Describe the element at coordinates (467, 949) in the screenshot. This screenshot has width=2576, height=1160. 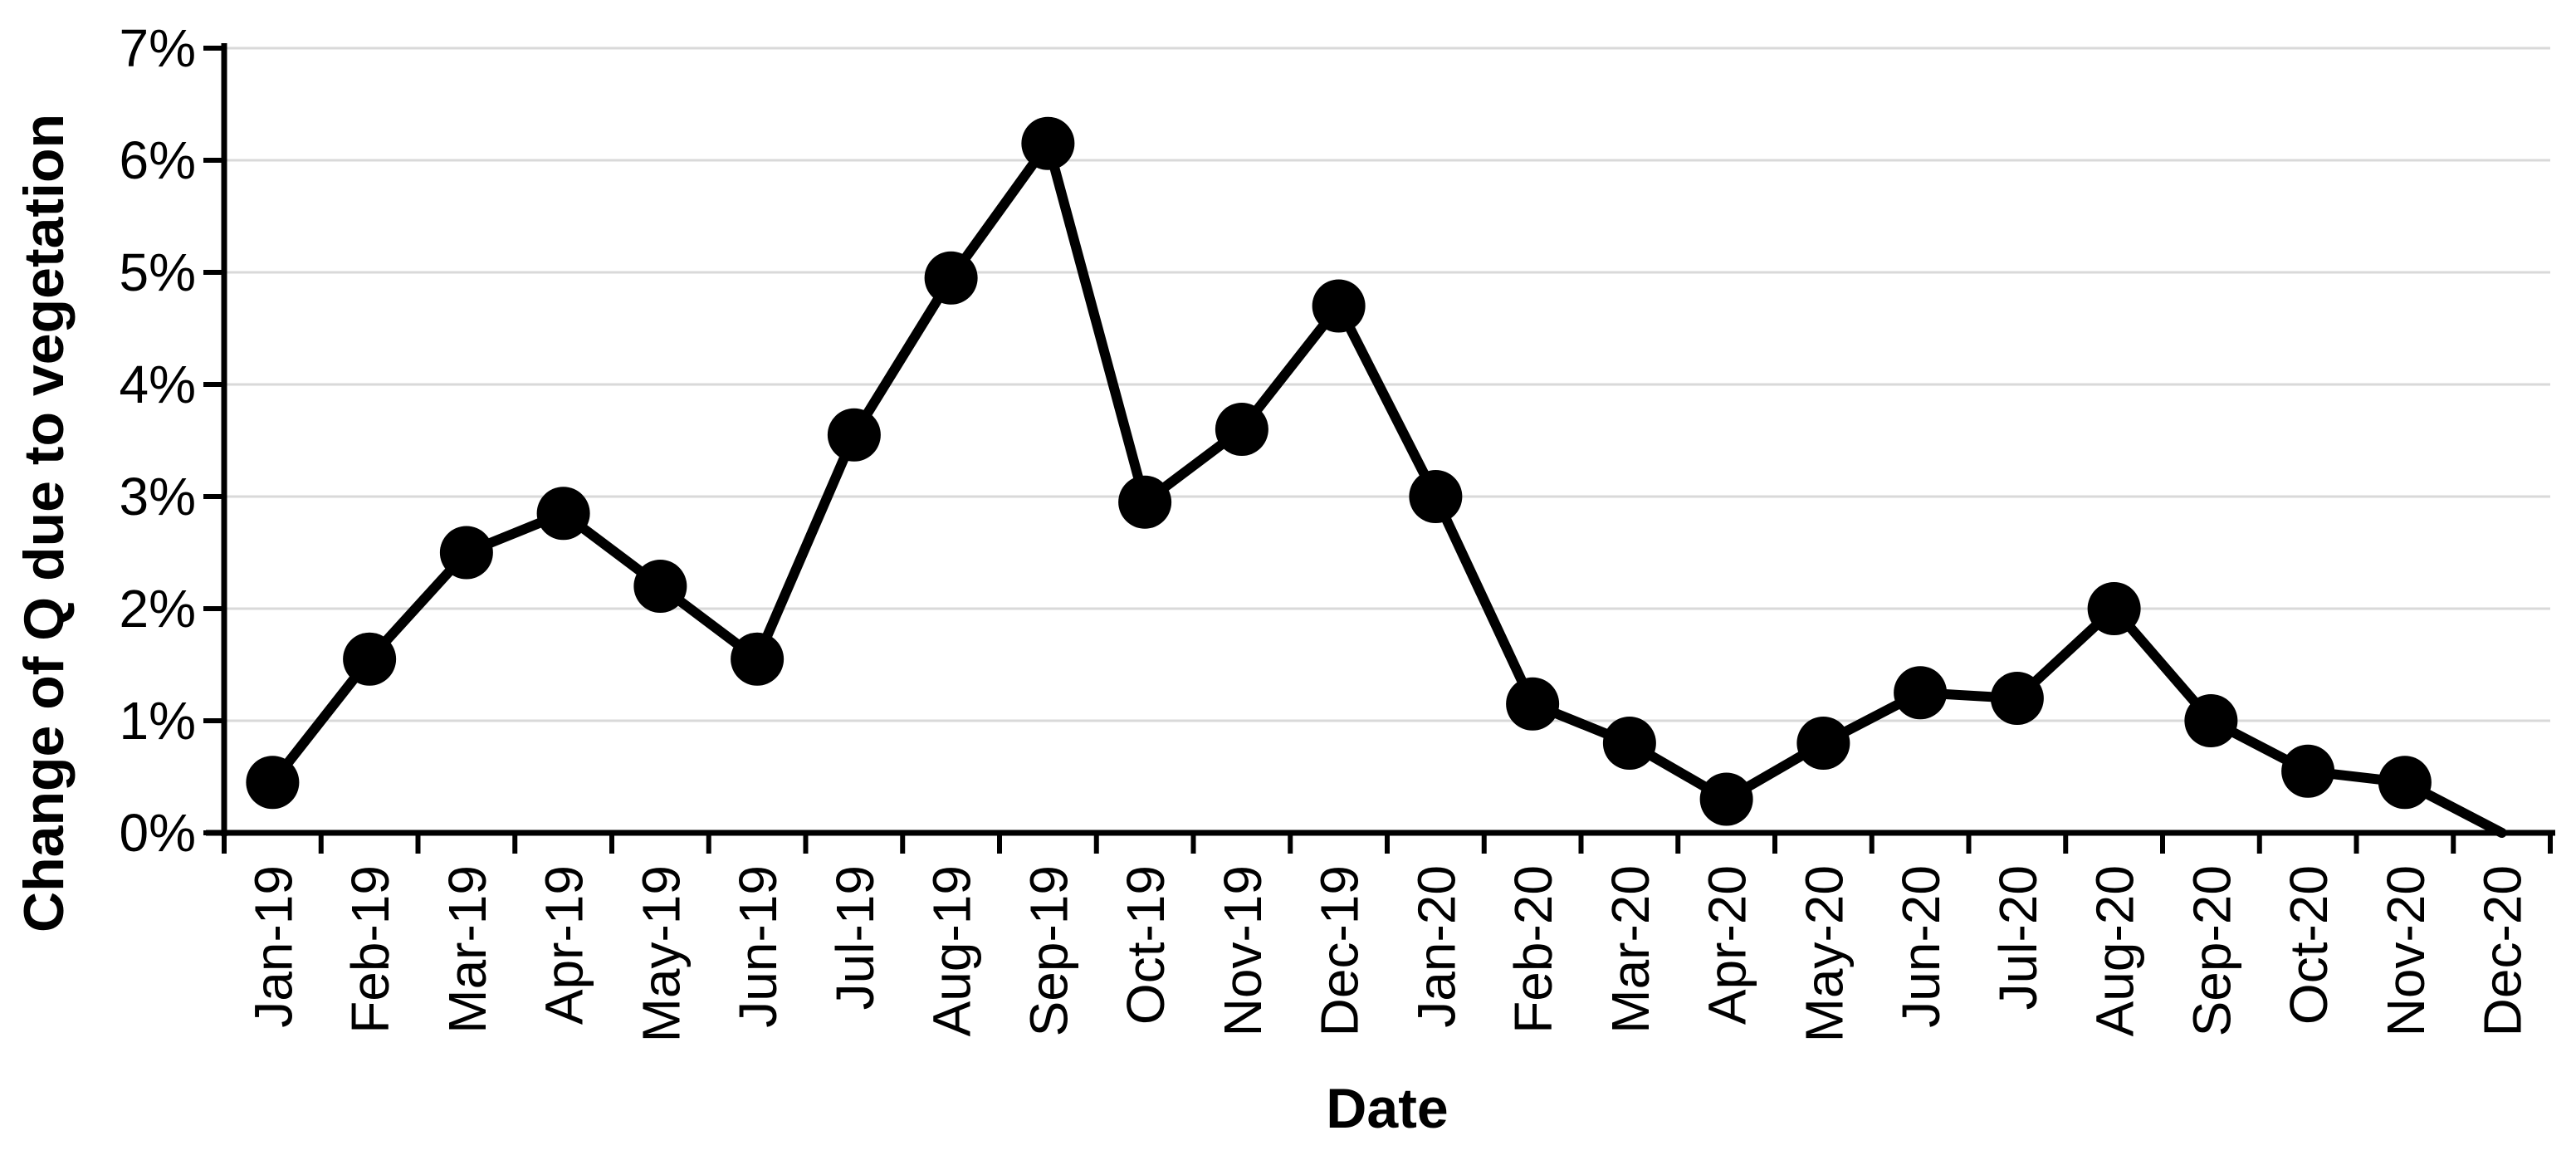
I see `x-tick-label: Mar-19` at that location.